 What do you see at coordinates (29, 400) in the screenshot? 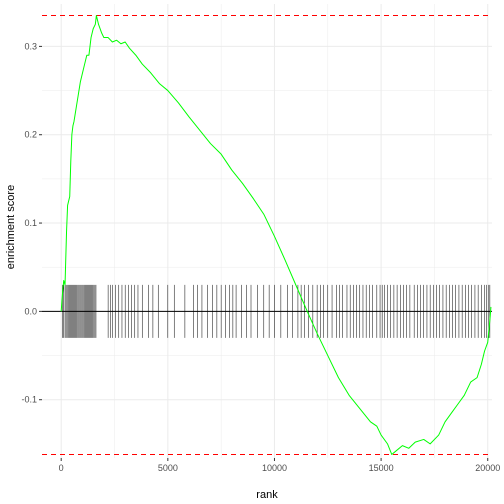
I see `y-tick-label: -0.1` at bounding box center [29, 400].